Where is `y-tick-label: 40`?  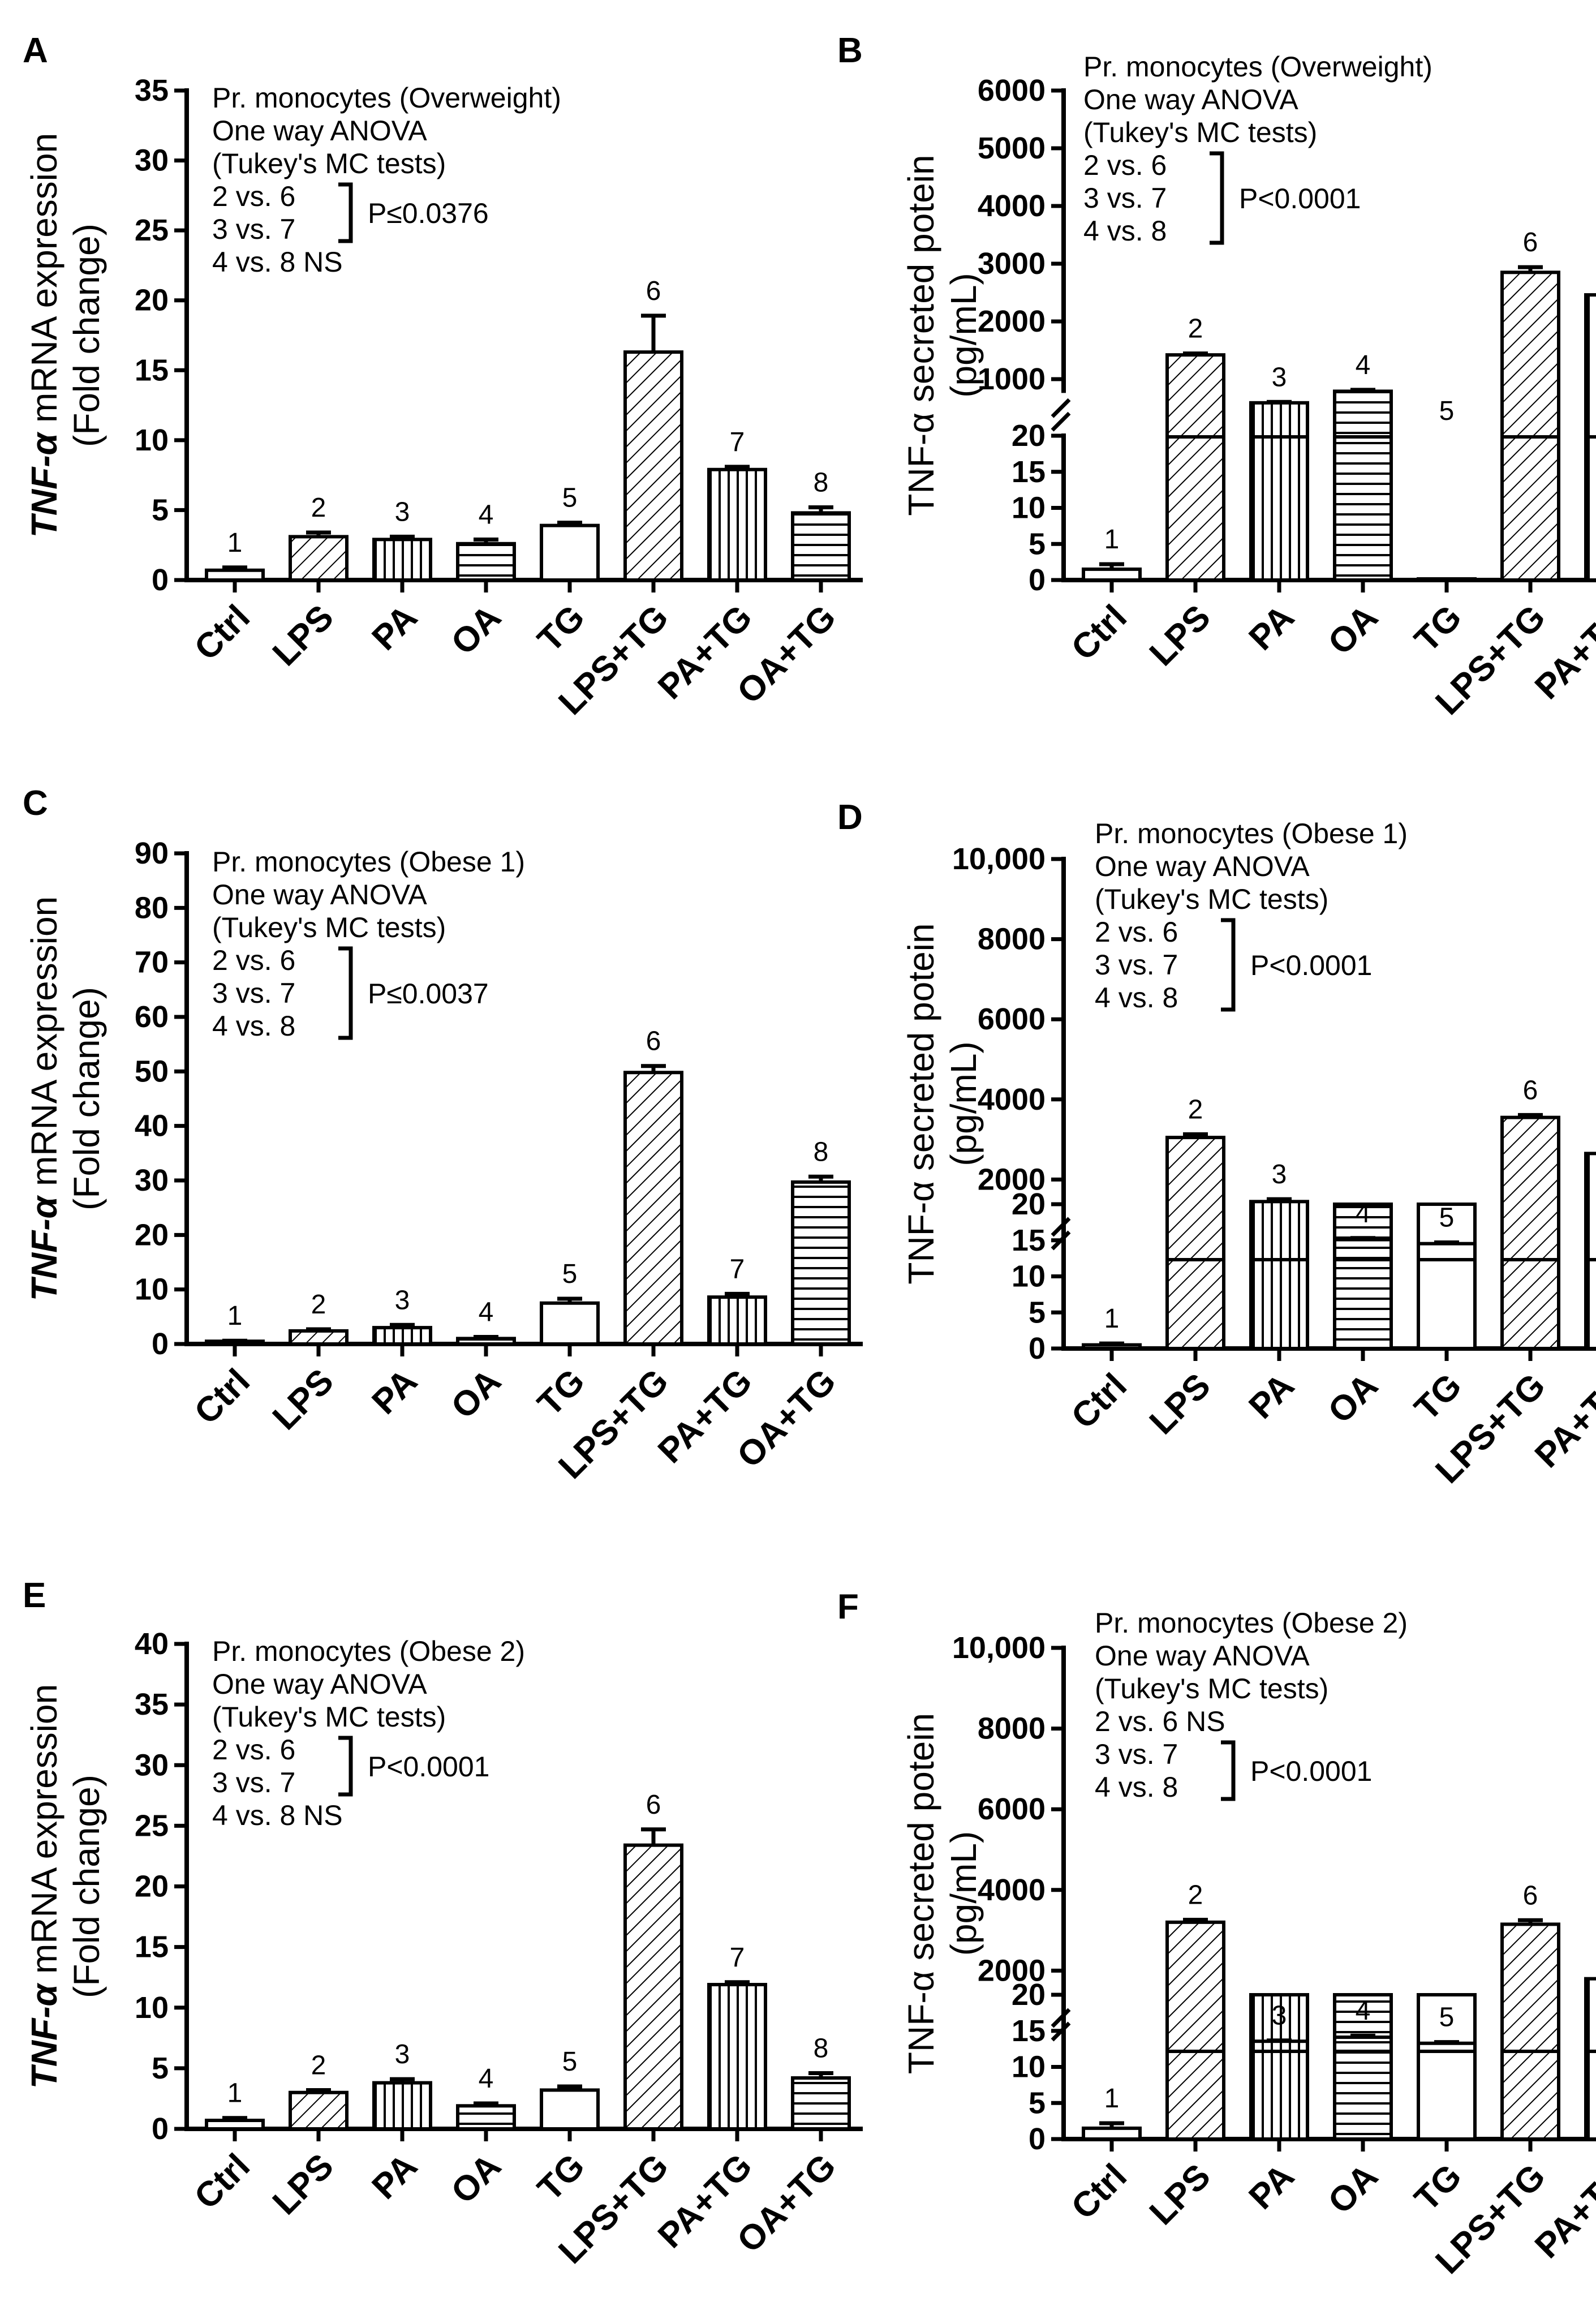
y-tick-label: 40 is located at coordinates (152, 1644).